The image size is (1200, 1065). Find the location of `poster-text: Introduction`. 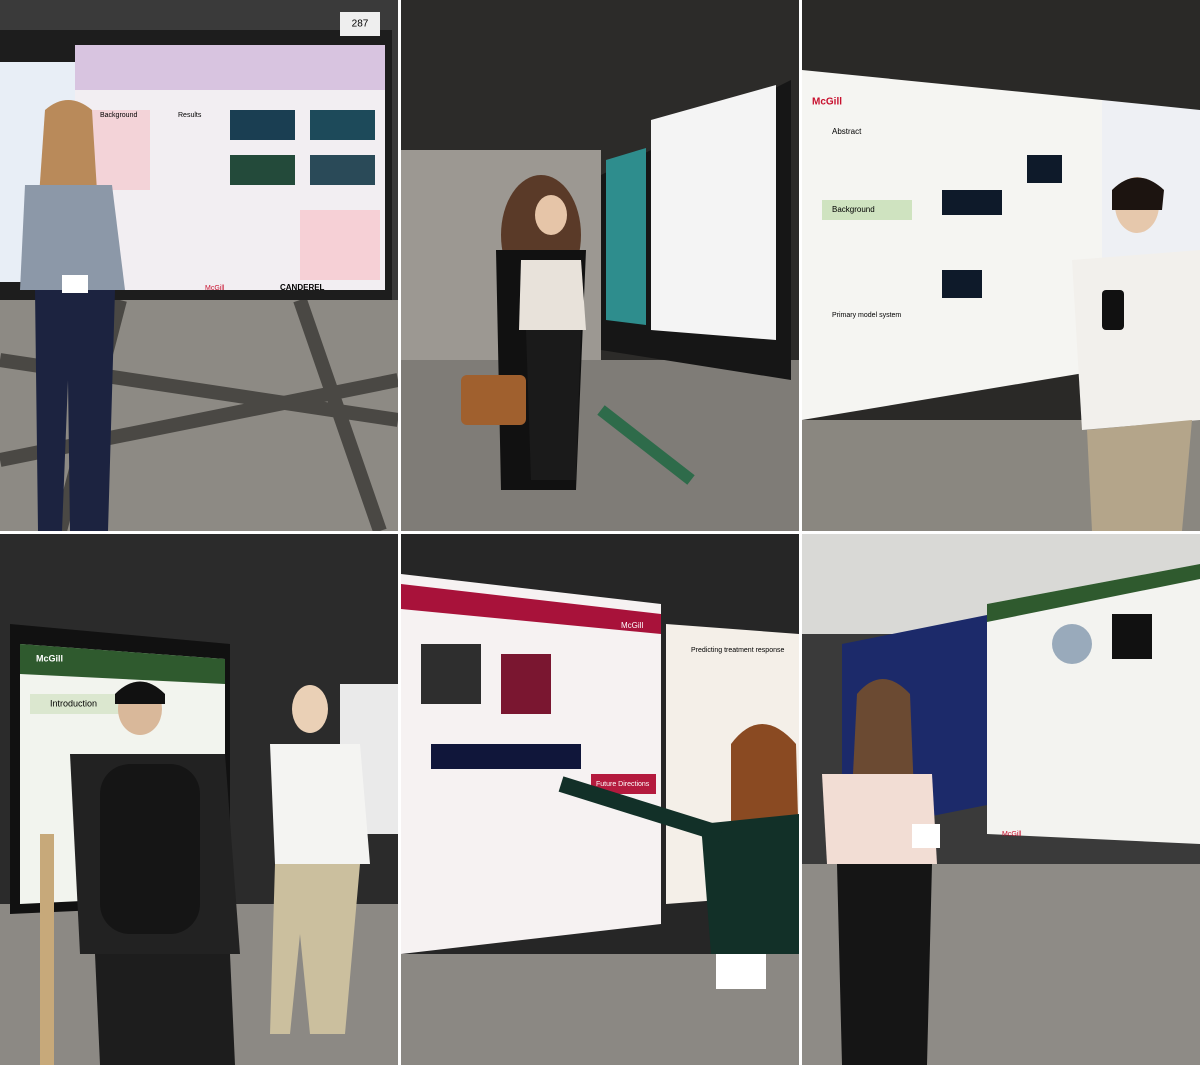

poster-text: Introduction is located at coordinates (73, 703).